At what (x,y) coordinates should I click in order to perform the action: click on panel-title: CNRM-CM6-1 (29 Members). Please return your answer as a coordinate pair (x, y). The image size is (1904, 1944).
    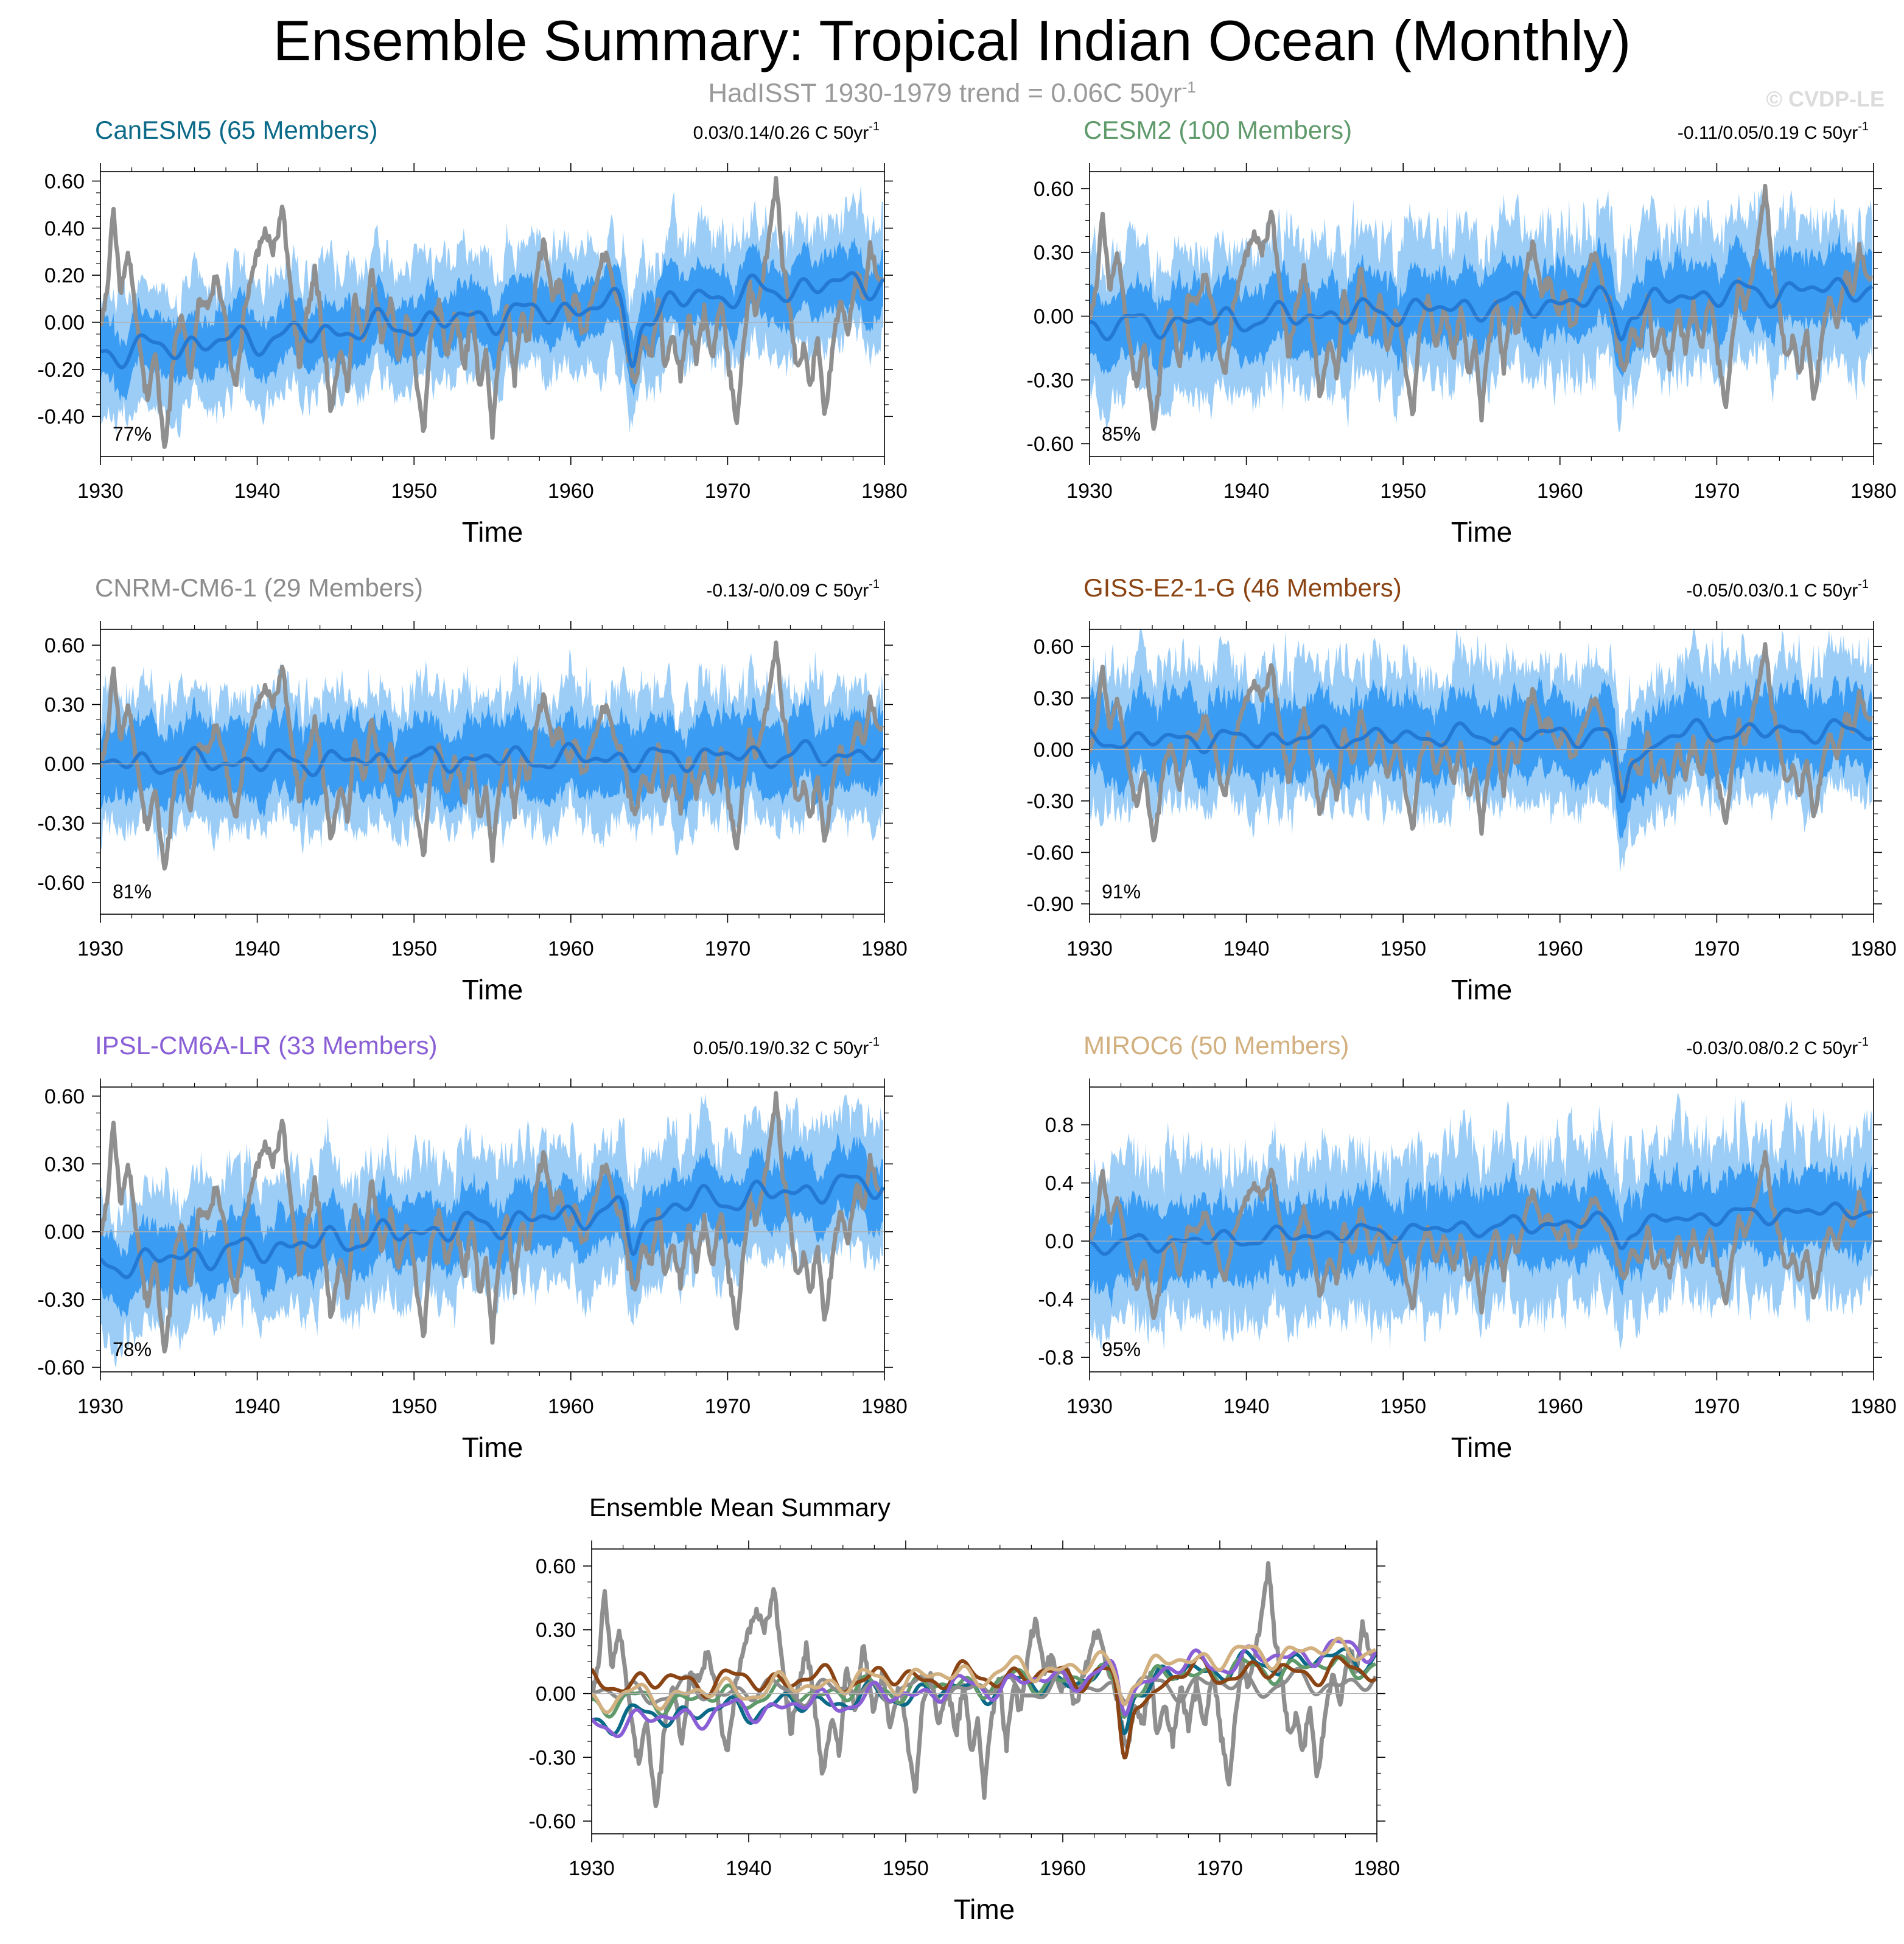
    Looking at the image, I should click on (259, 587).